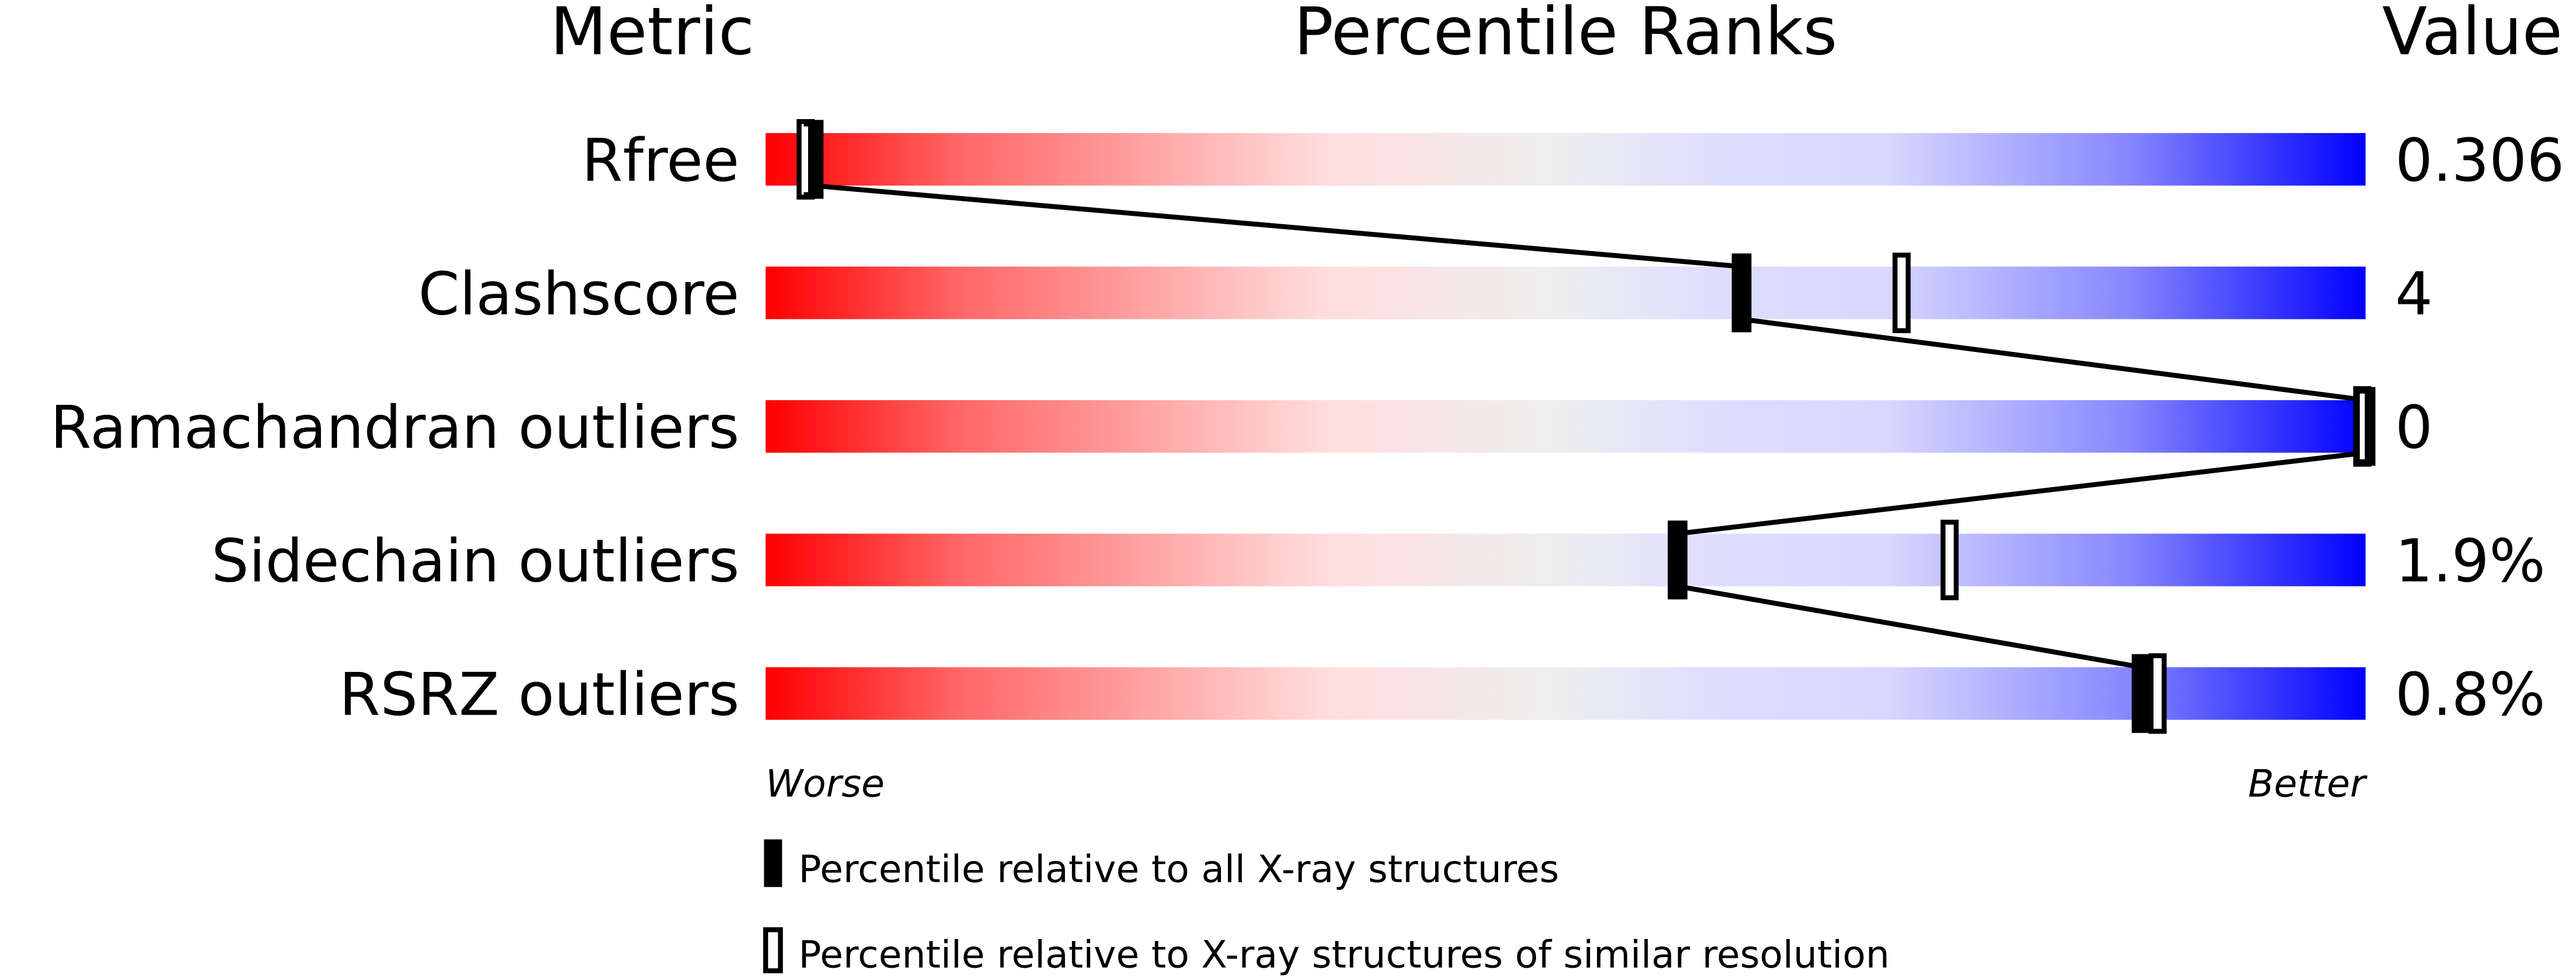 The height and width of the screenshot is (979, 2576). I want to click on axis-label-better: Better, so click(2308, 784).